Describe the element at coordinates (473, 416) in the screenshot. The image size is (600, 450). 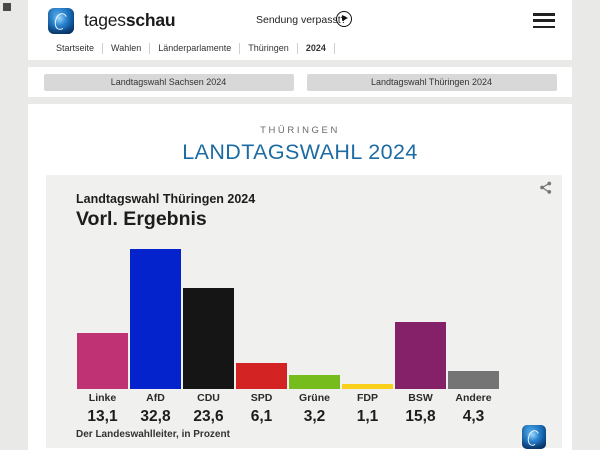
I see `bar-value-andere: 4,3` at that location.